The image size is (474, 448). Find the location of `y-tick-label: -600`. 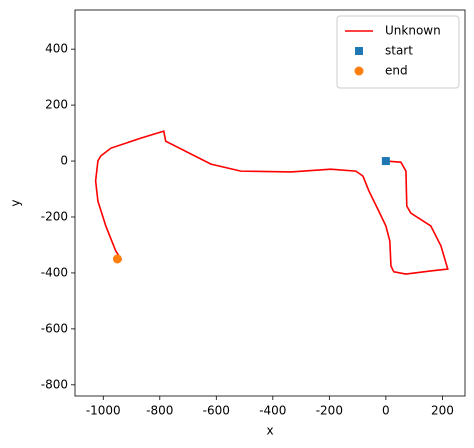

y-tick-label: -600 is located at coordinates (54, 328).